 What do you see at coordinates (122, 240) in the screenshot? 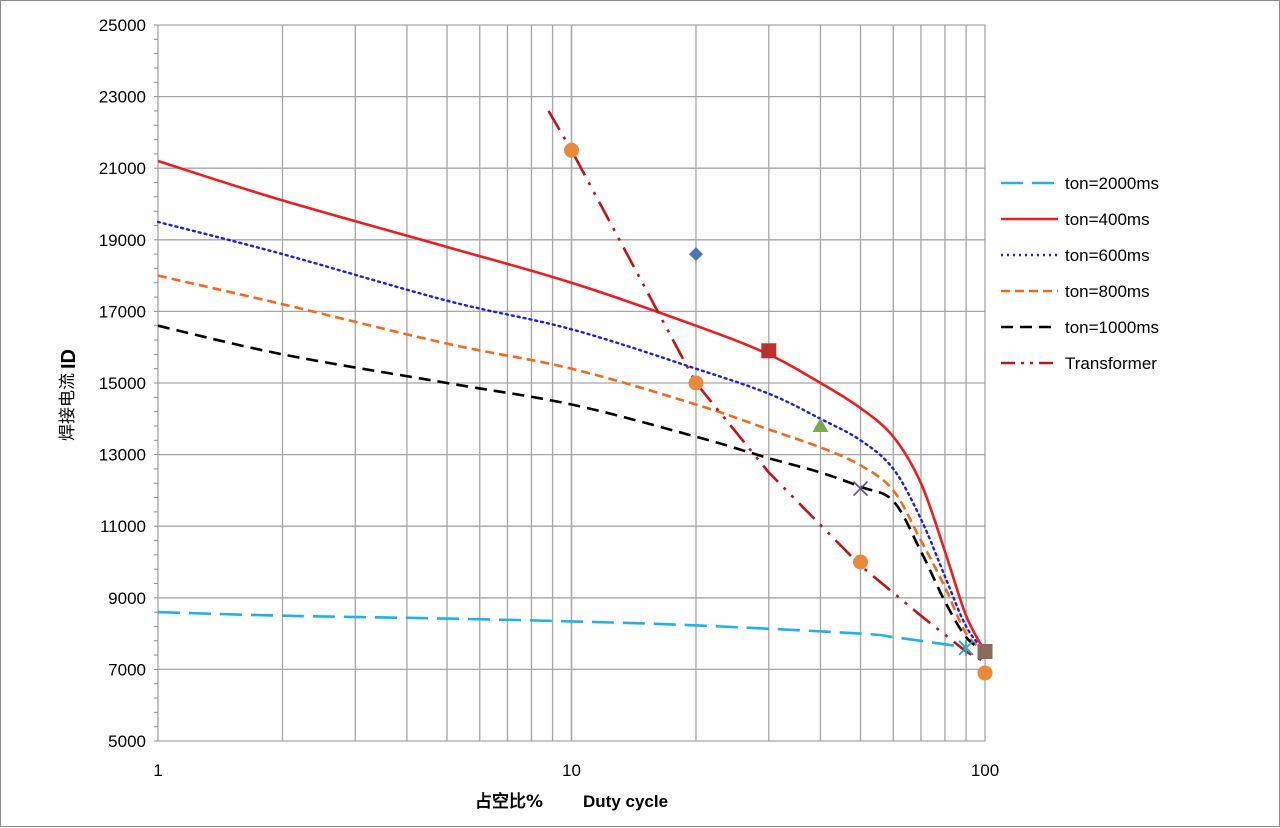
I see `y-tick-label: 19000` at bounding box center [122, 240].